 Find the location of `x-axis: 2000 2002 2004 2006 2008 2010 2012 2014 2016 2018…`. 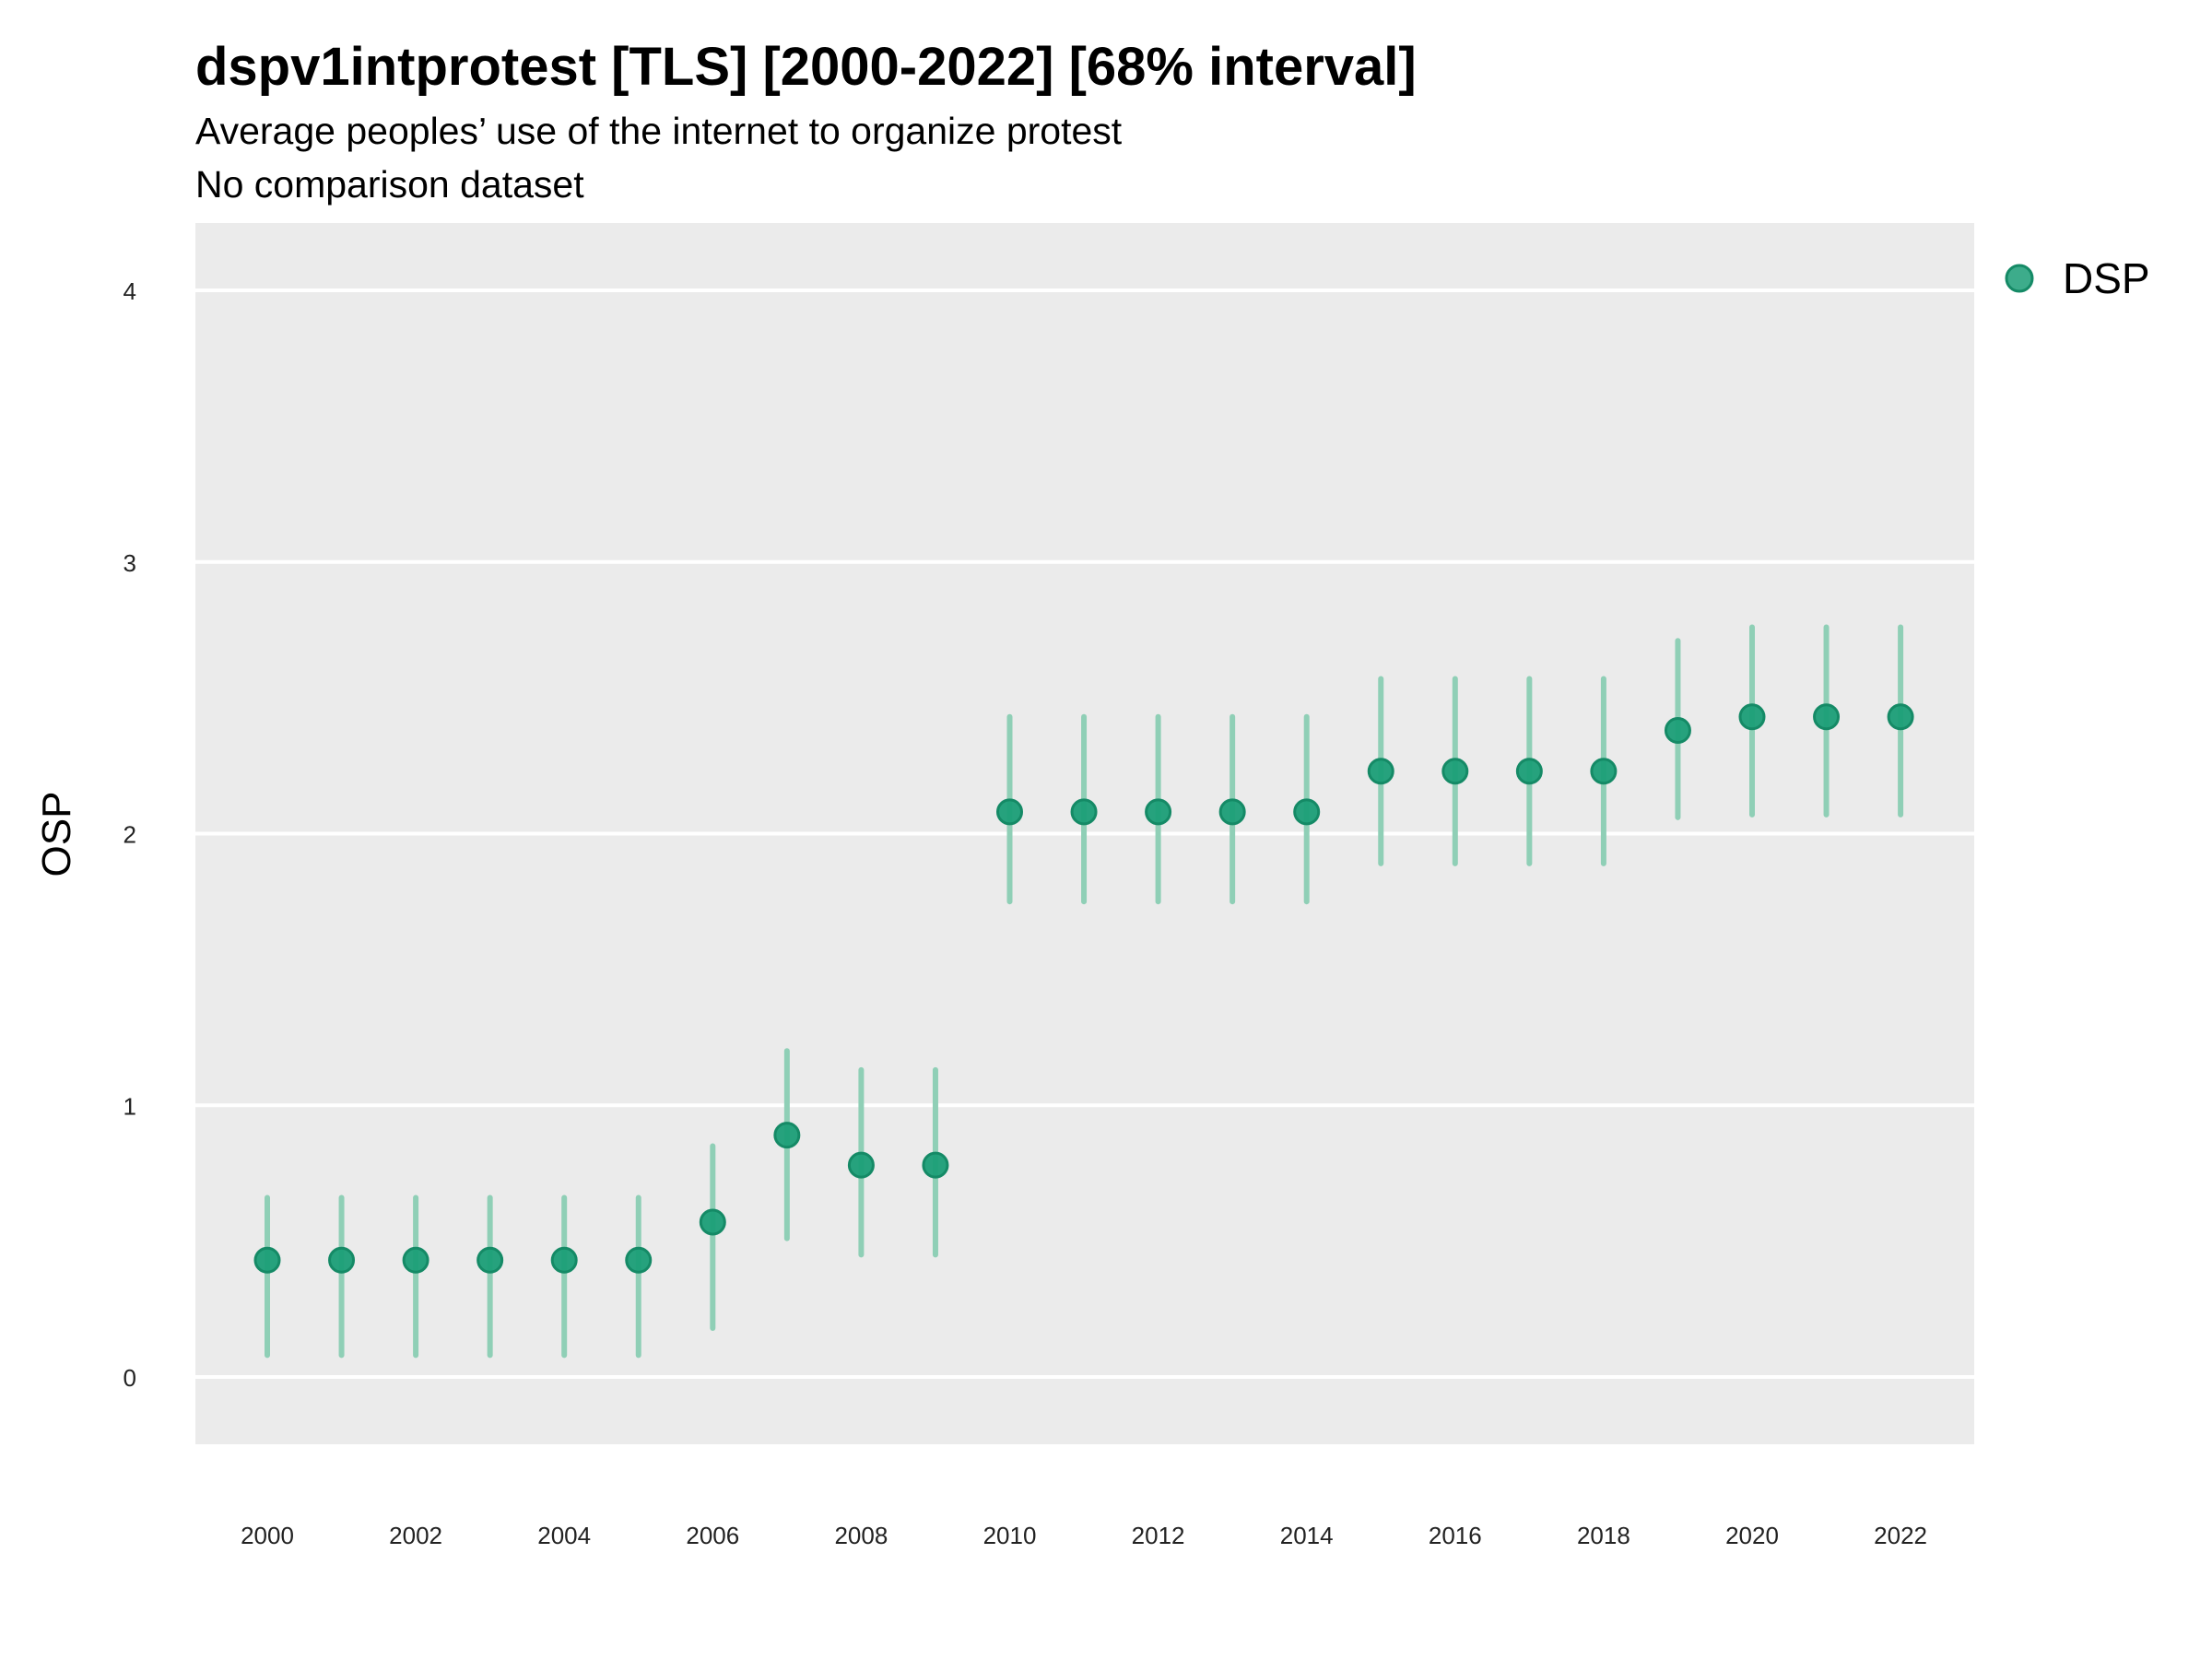

x-axis: 2000 2002 2004 2006 2008 2010 2012 2014 2016 2018… is located at coordinates (1084, 1535).